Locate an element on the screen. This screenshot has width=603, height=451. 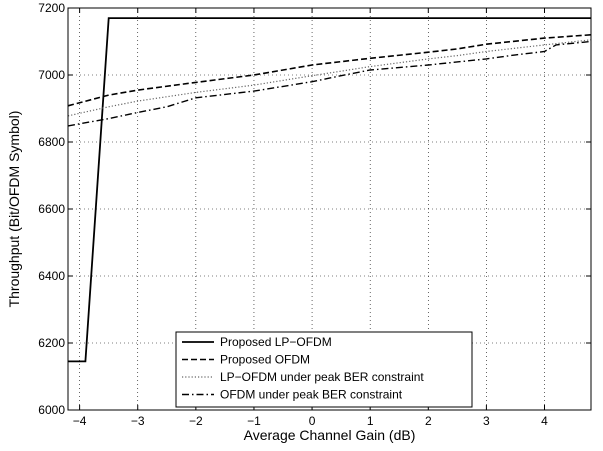
legend-label-3: LP−OFDM under peak BER constraint is located at coordinates (322, 377).